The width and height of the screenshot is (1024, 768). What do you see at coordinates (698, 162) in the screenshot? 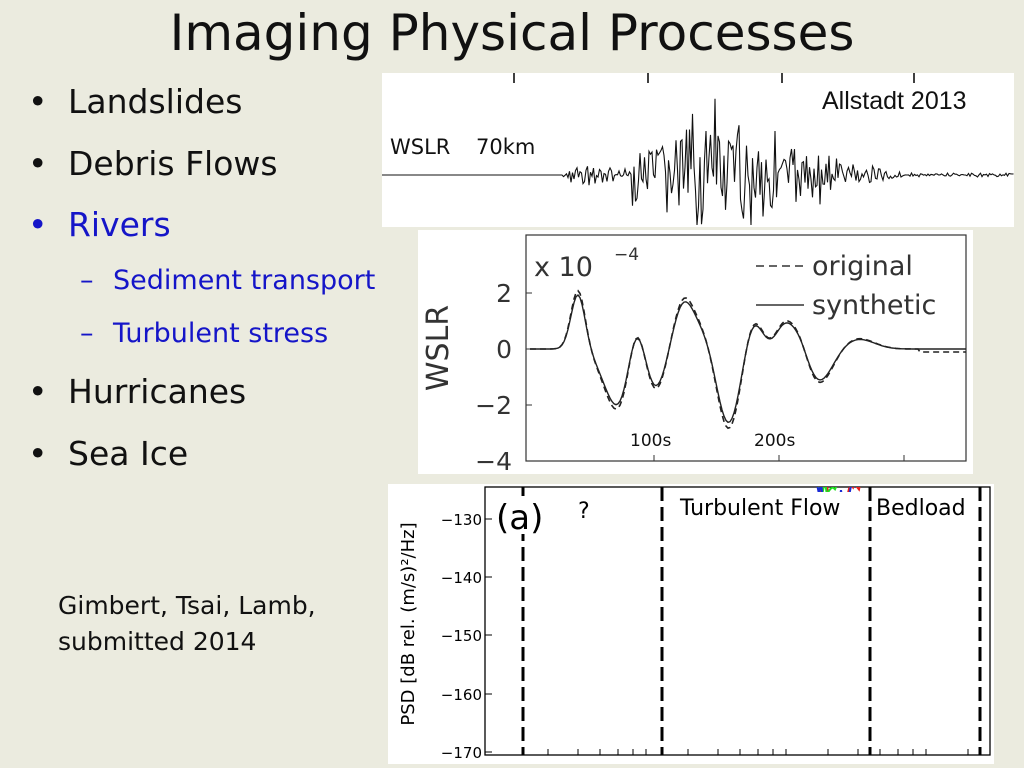
I see `seismogram-trace` at bounding box center [698, 162].